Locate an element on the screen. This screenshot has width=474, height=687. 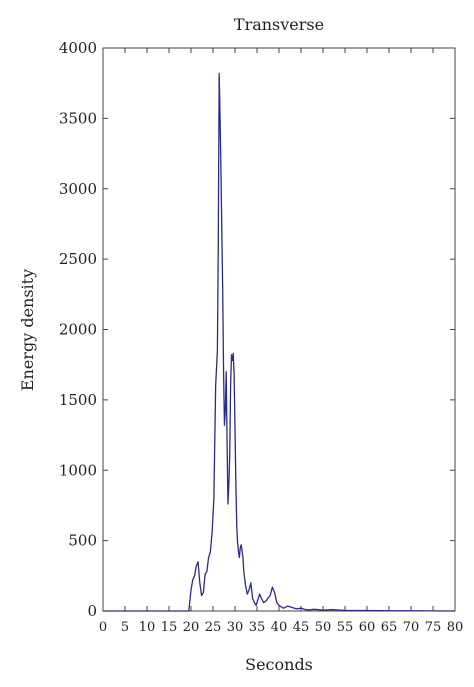
y-tick-label: 2500 is located at coordinates (78, 259).